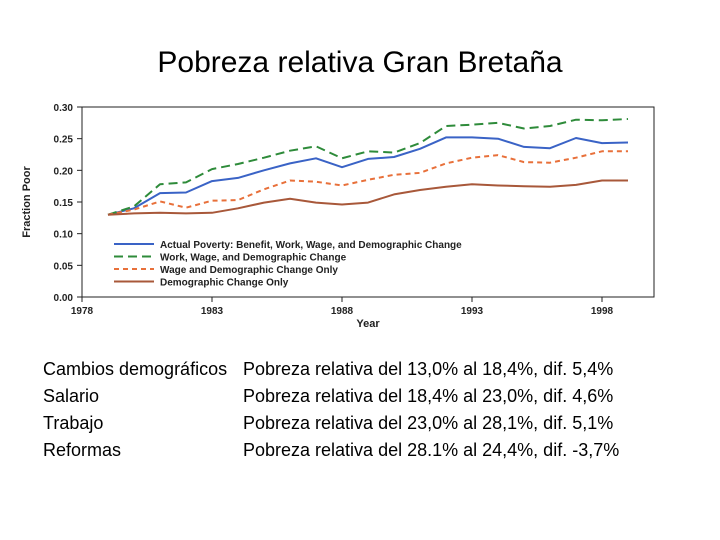 Image resolution: width=720 pixels, height=540 pixels. Describe the element at coordinates (64, 140) in the screenshot. I see `y-tick-label: 0.25` at that location.